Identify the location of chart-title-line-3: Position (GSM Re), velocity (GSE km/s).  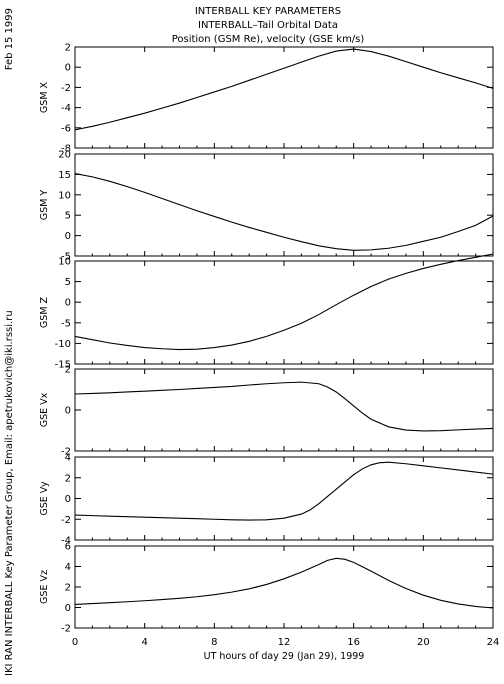
(268, 39).